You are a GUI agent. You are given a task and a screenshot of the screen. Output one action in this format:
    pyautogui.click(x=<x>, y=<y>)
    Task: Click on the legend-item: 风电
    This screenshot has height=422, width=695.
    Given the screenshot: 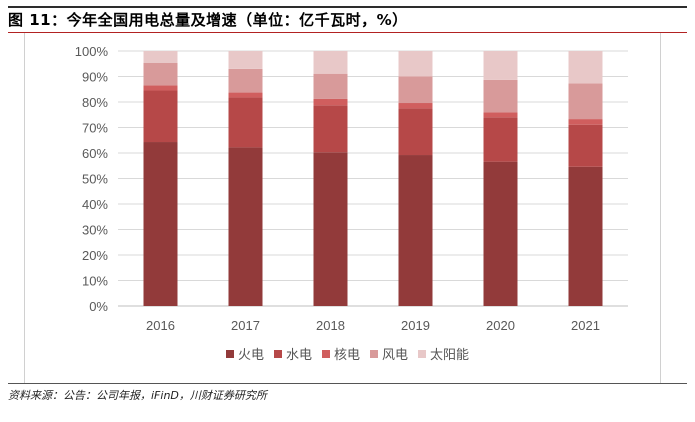 What is the action you would take?
    pyautogui.click(x=389, y=353)
    